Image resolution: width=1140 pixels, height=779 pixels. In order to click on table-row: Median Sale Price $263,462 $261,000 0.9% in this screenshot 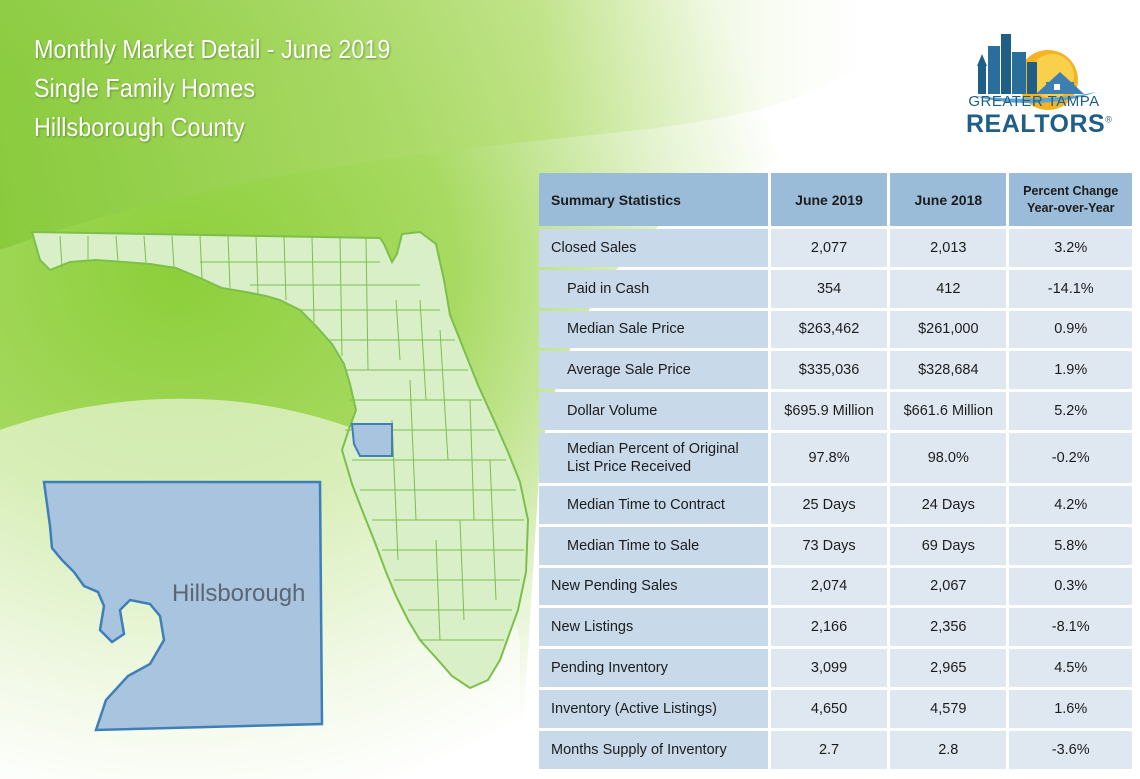, I will do `click(835, 329)`.